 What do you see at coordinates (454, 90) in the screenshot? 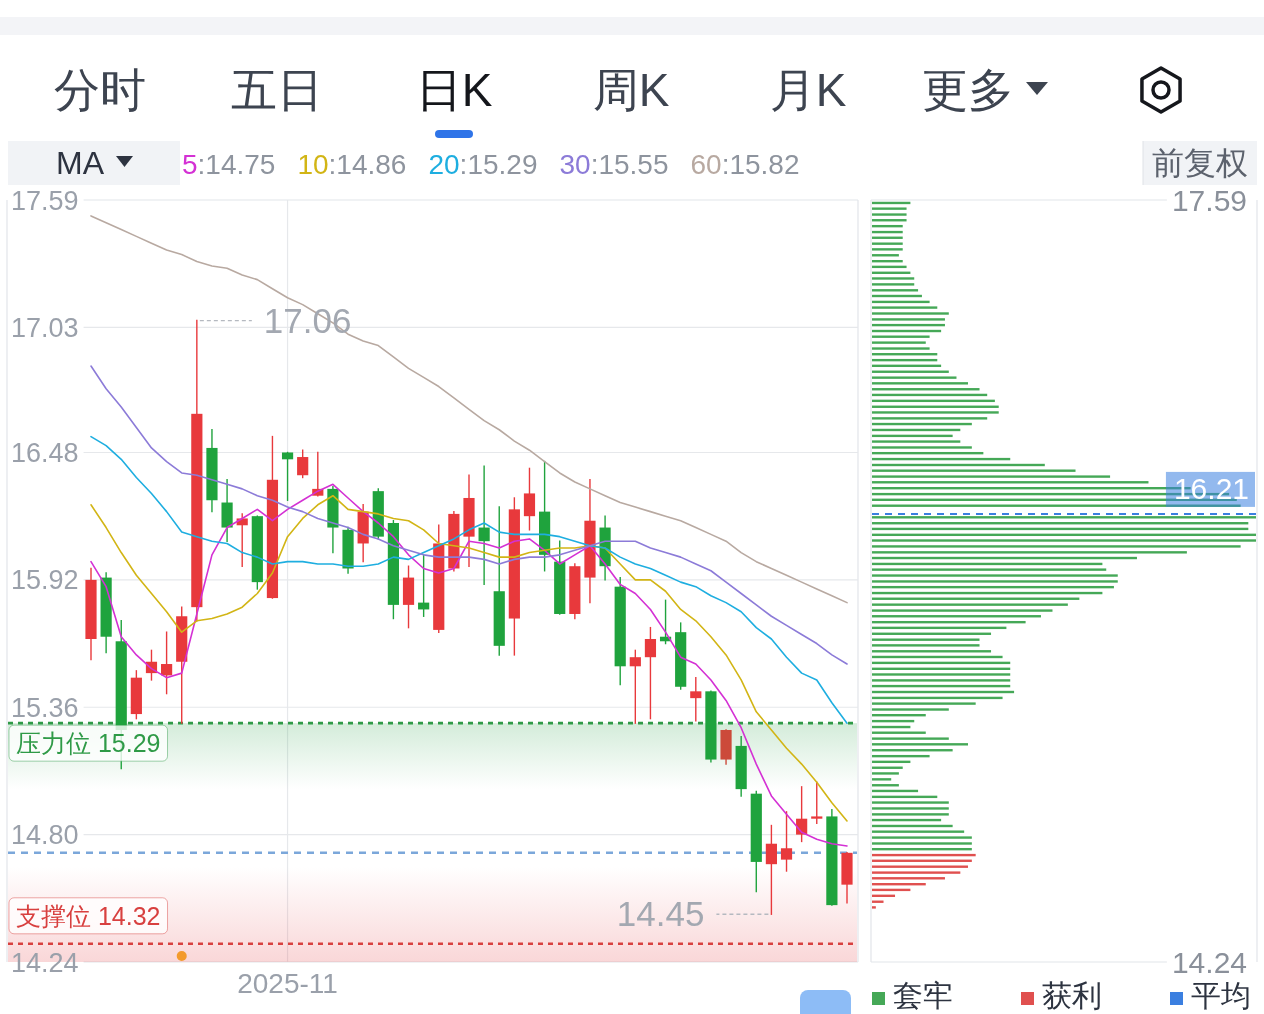
I see `text: 日K` at bounding box center [454, 90].